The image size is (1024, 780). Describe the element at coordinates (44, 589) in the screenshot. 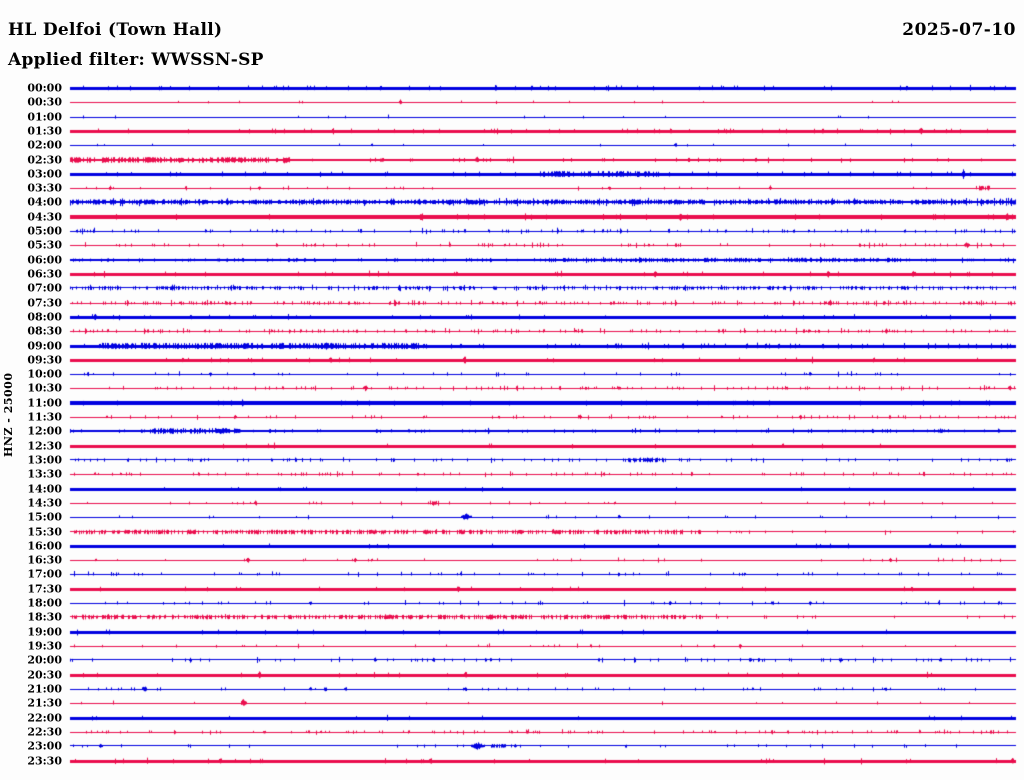

I see `time-label-17:30: 17:30` at that location.